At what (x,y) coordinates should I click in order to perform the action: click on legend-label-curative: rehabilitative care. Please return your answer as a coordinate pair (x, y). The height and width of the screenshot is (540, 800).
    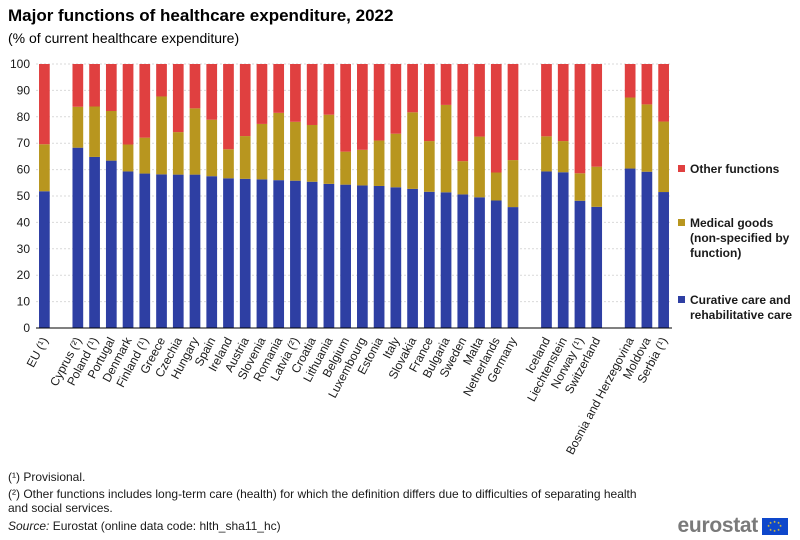
    Looking at the image, I should click on (741, 315).